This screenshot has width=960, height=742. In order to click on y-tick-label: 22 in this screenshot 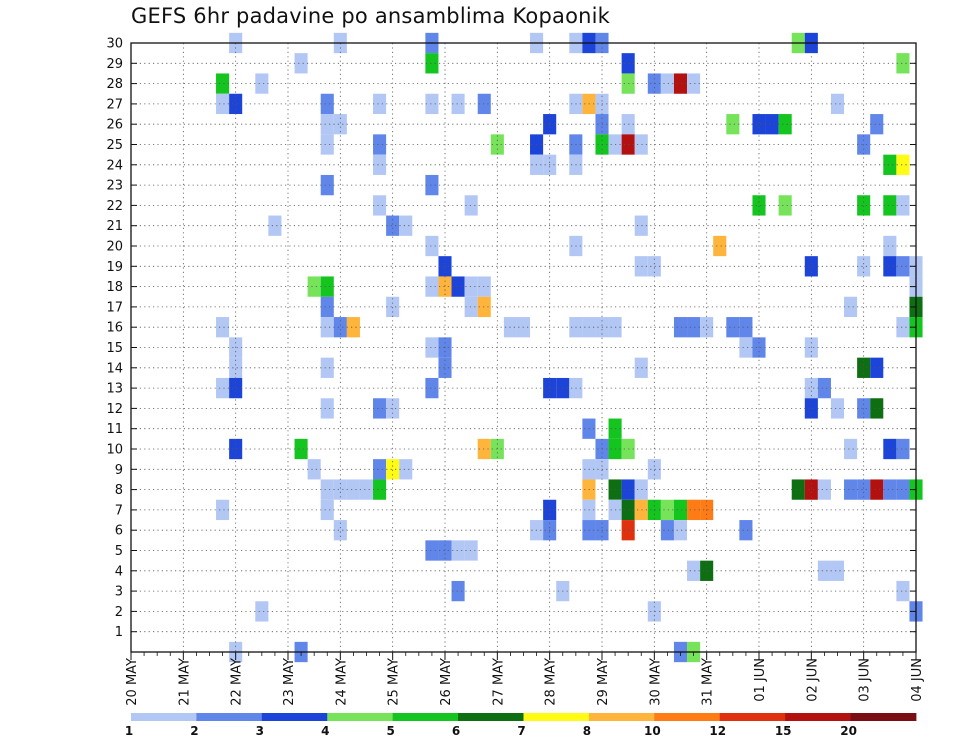, I will do `click(114, 206)`.